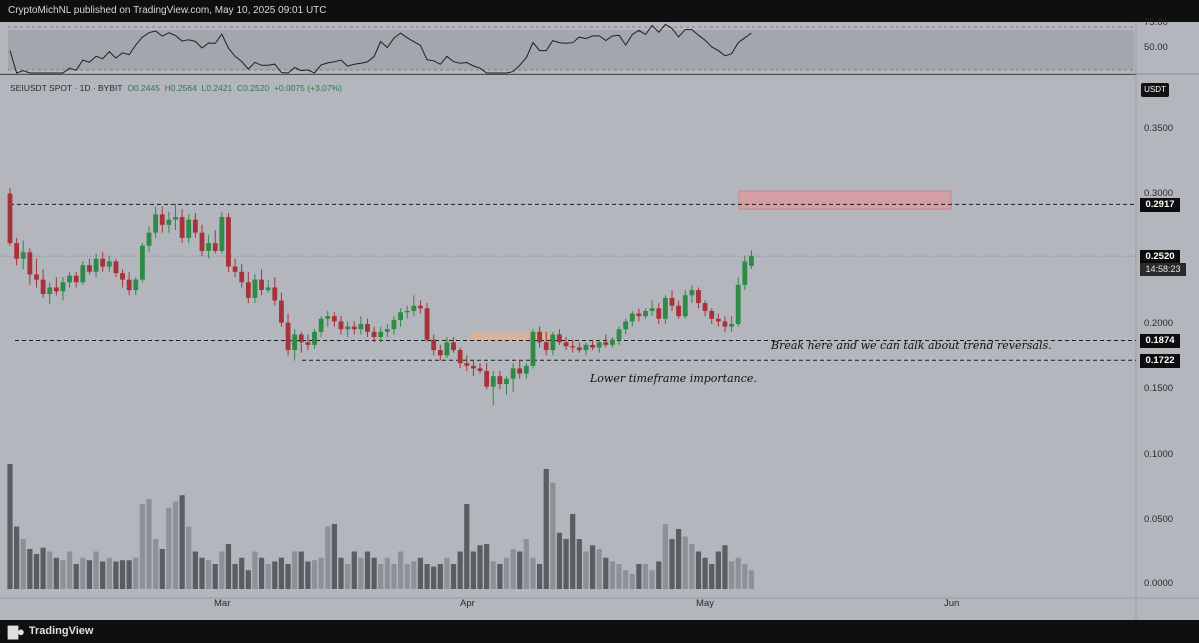  What do you see at coordinates (1159, 193) in the screenshot?
I see `y-tick-0300: 0.3000` at bounding box center [1159, 193].